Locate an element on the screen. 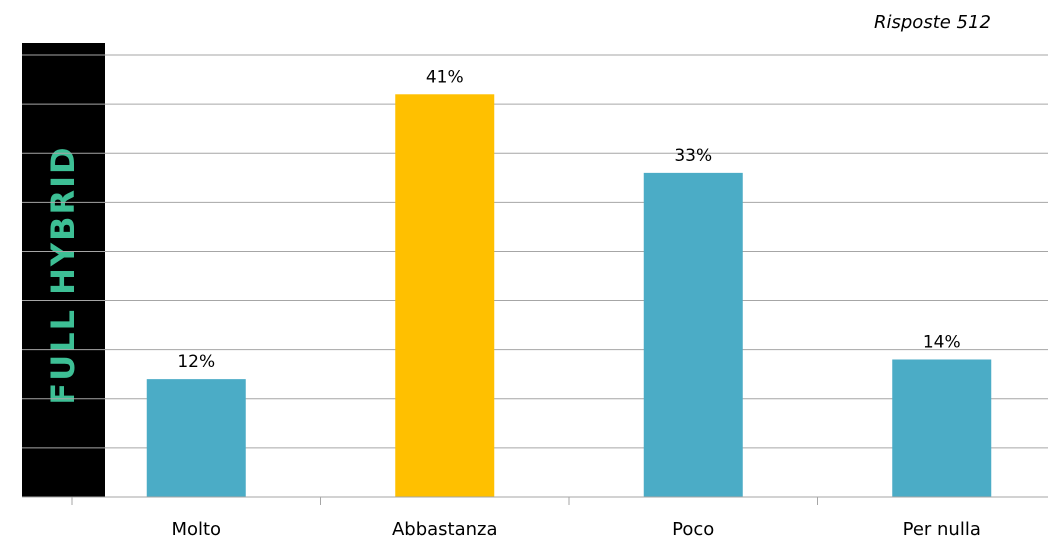 The image size is (1048, 544). data-label: 12% is located at coordinates (196, 362).